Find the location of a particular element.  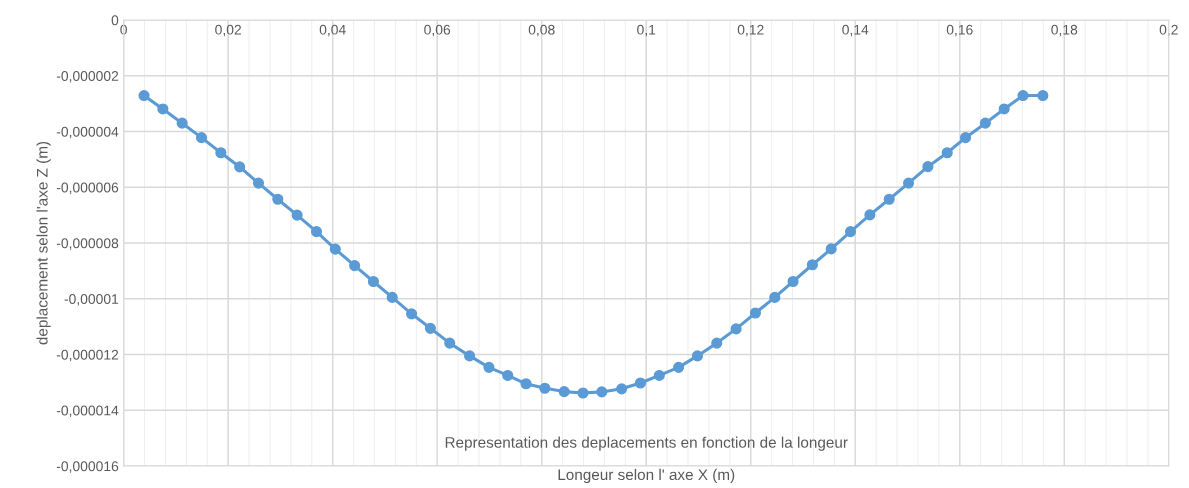

x-axis-title: Longeur selon l' axe X (m) is located at coordinates (646, 476).